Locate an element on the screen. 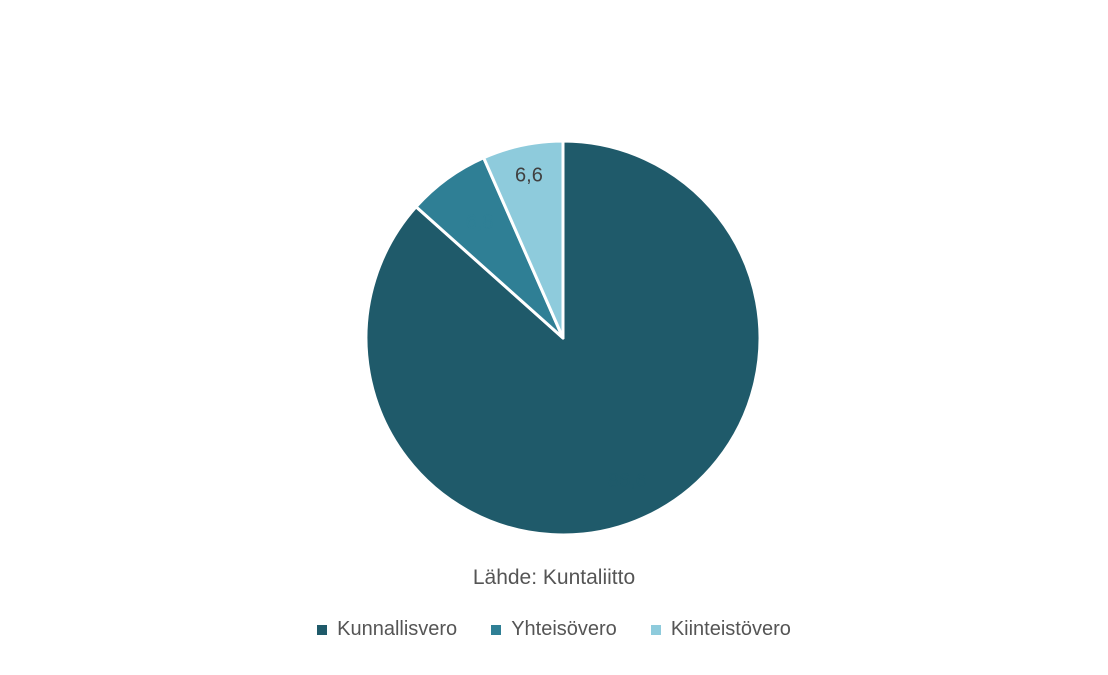  chart-legend: Kunnallisvero Yhteisövero Kiinteistövero is located at coordinates (554, 629).